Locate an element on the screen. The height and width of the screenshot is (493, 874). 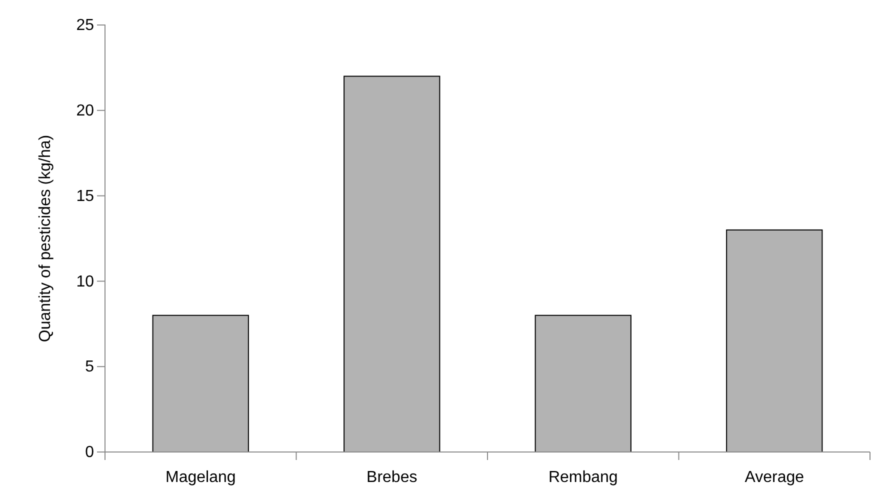
x-tick-label: Average is located at coordinates (774, 477).